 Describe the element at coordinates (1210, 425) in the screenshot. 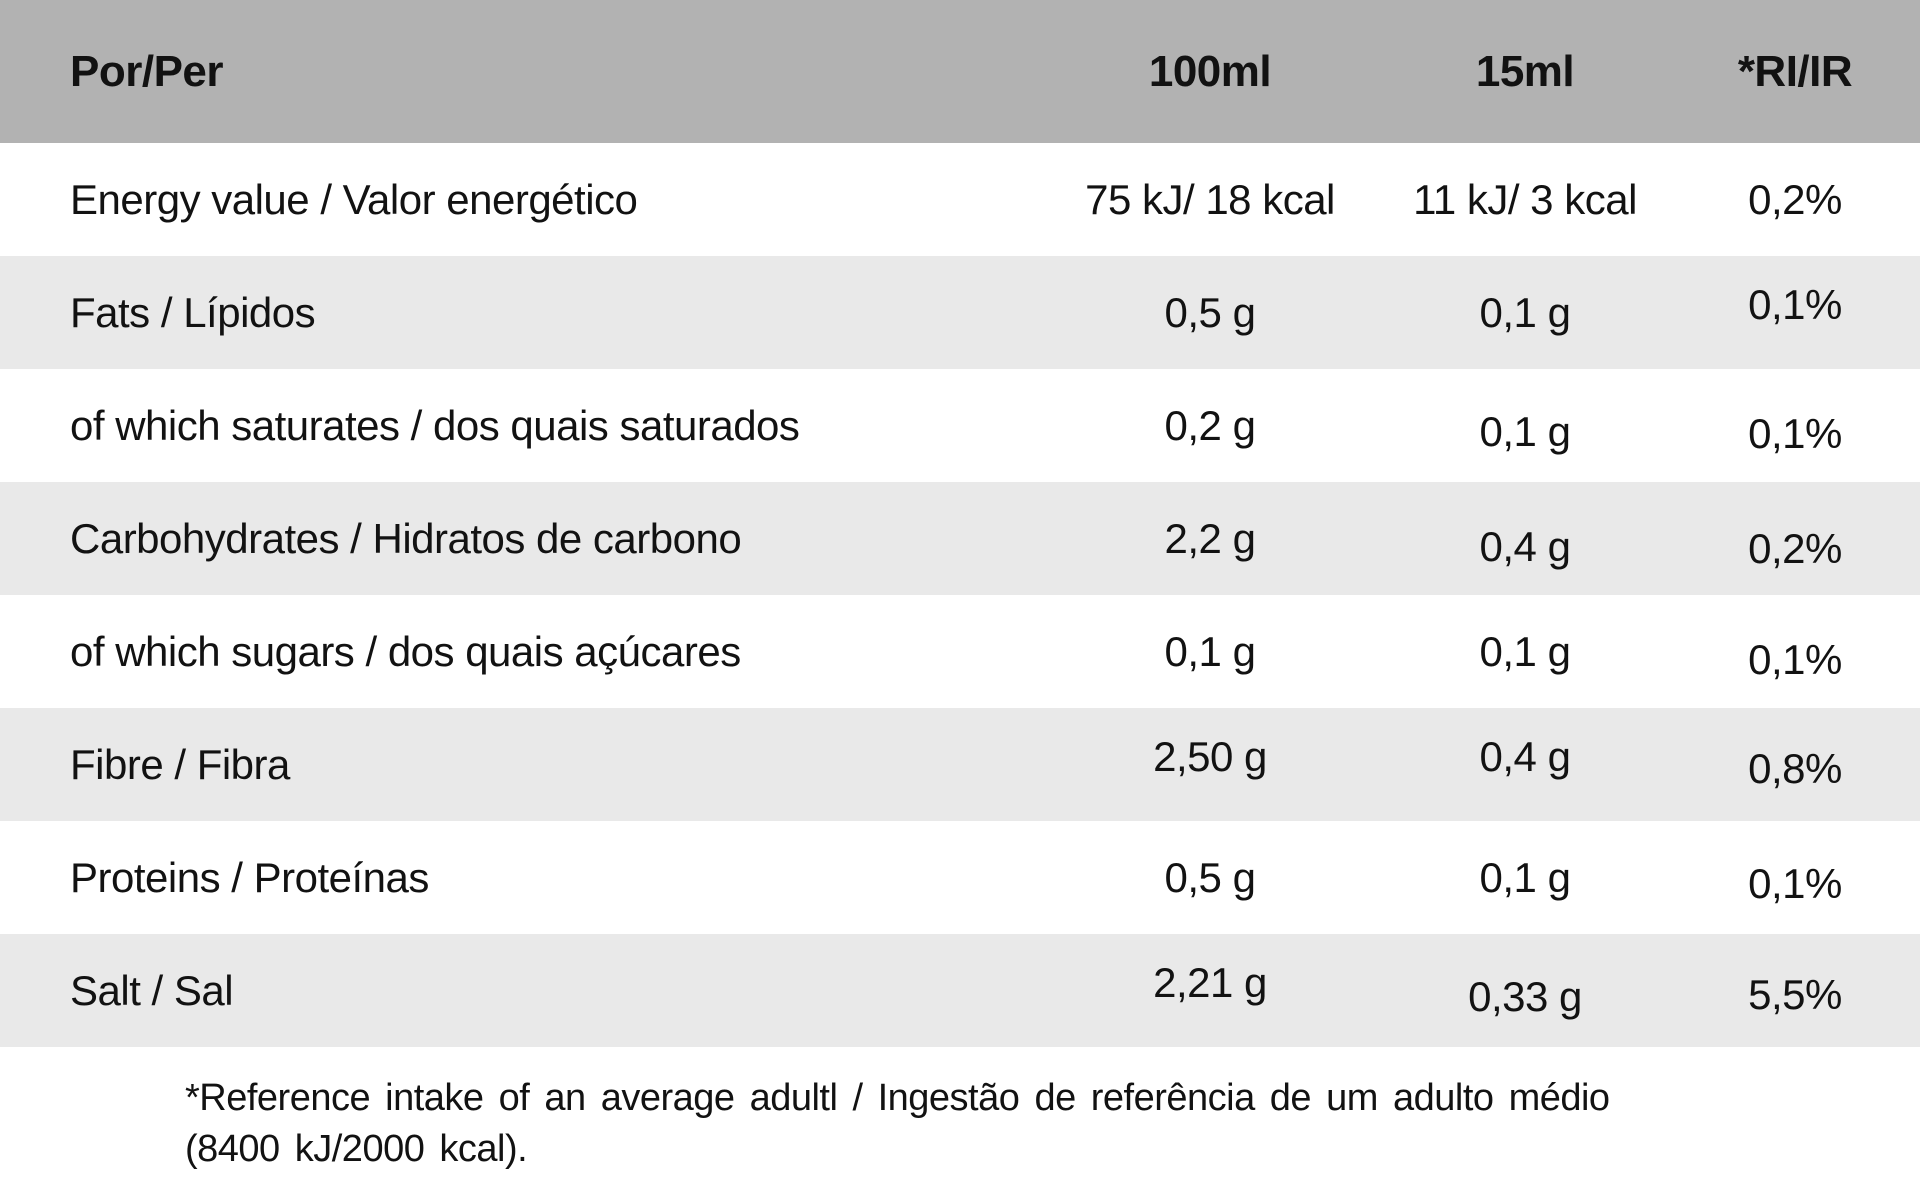

I see `value-100ml: 0,2 g` at that location.